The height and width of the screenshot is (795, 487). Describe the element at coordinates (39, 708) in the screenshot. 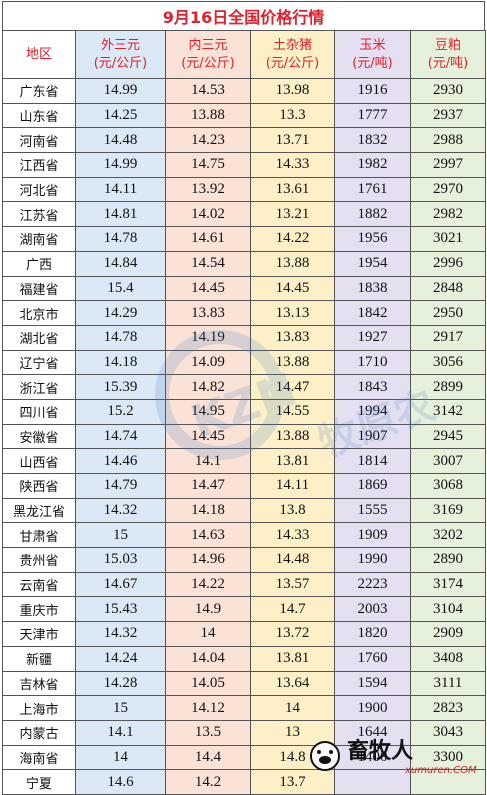

I see `cell-region: 上海市` at that location.